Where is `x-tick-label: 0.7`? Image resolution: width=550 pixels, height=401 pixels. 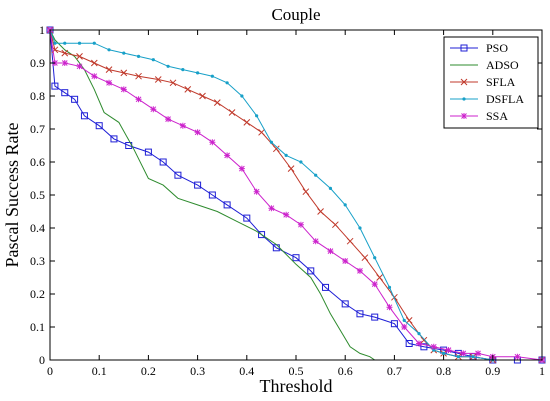 x-tick-label: 0.7 is located at coordinates (394, 371).